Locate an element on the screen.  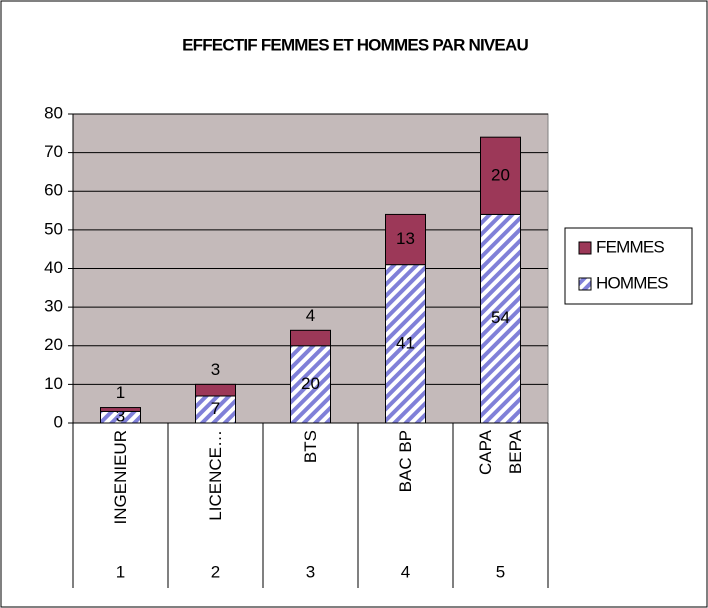
y-tick-label: 60 is located at coordinates (53, 190).